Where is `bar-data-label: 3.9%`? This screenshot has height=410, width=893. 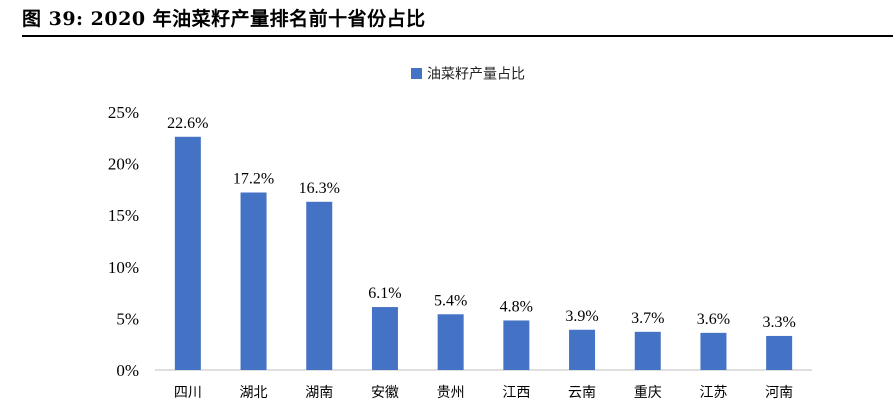
bar-data-label: 3.9% is located at coordinates (581, 316).